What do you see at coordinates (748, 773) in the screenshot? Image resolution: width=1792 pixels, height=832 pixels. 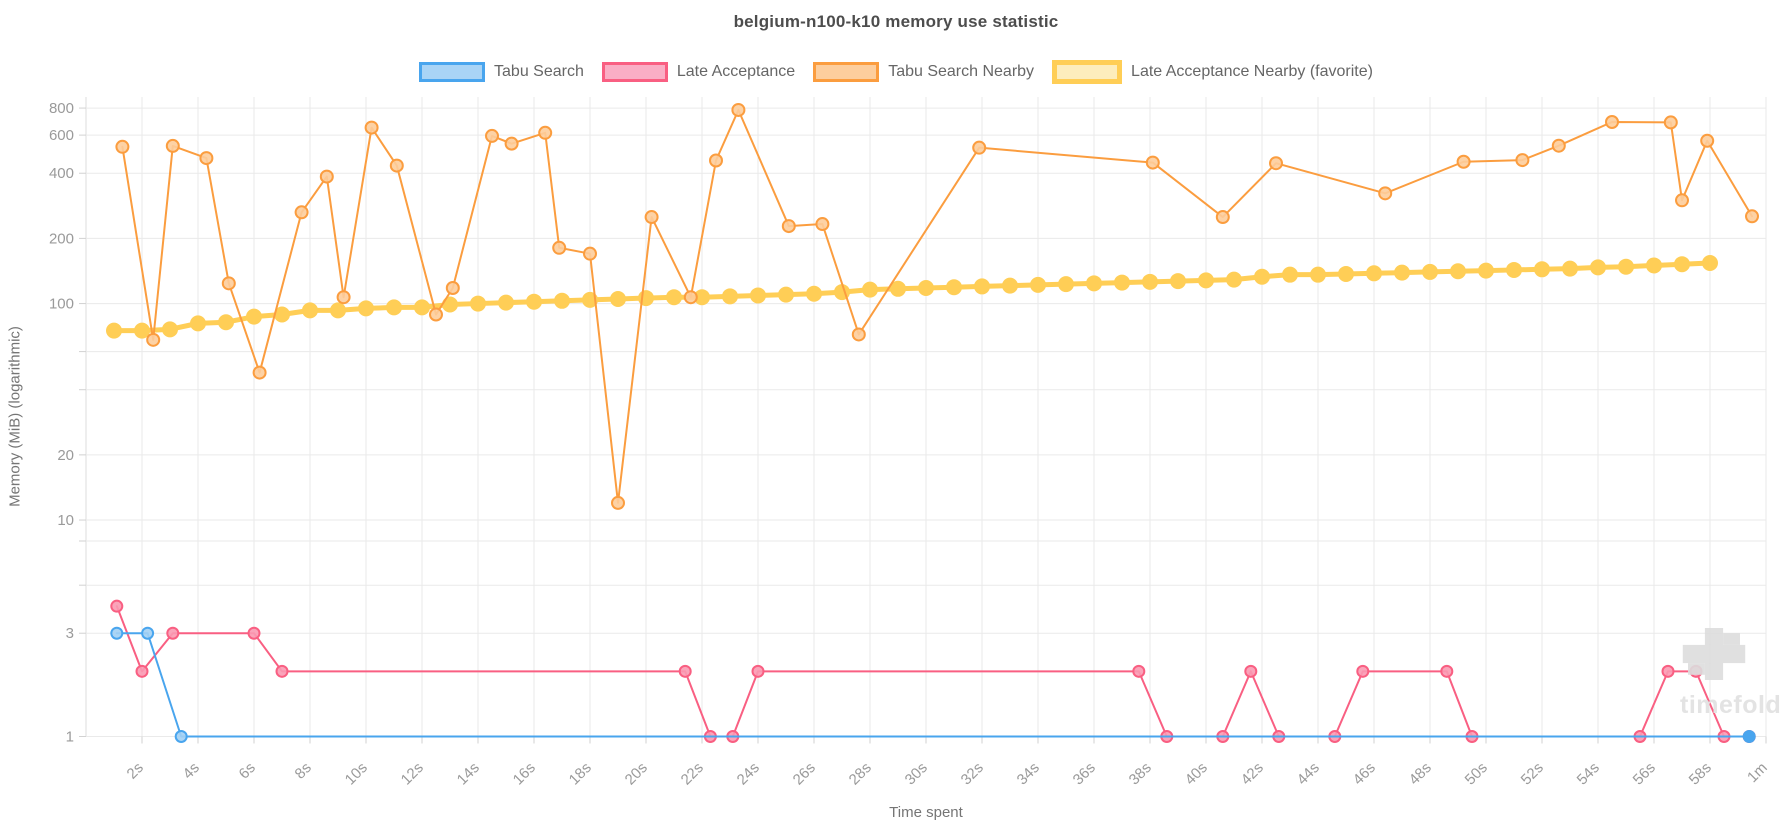 I see `x-tick-label: 24s` at bounding box center [748, 773].